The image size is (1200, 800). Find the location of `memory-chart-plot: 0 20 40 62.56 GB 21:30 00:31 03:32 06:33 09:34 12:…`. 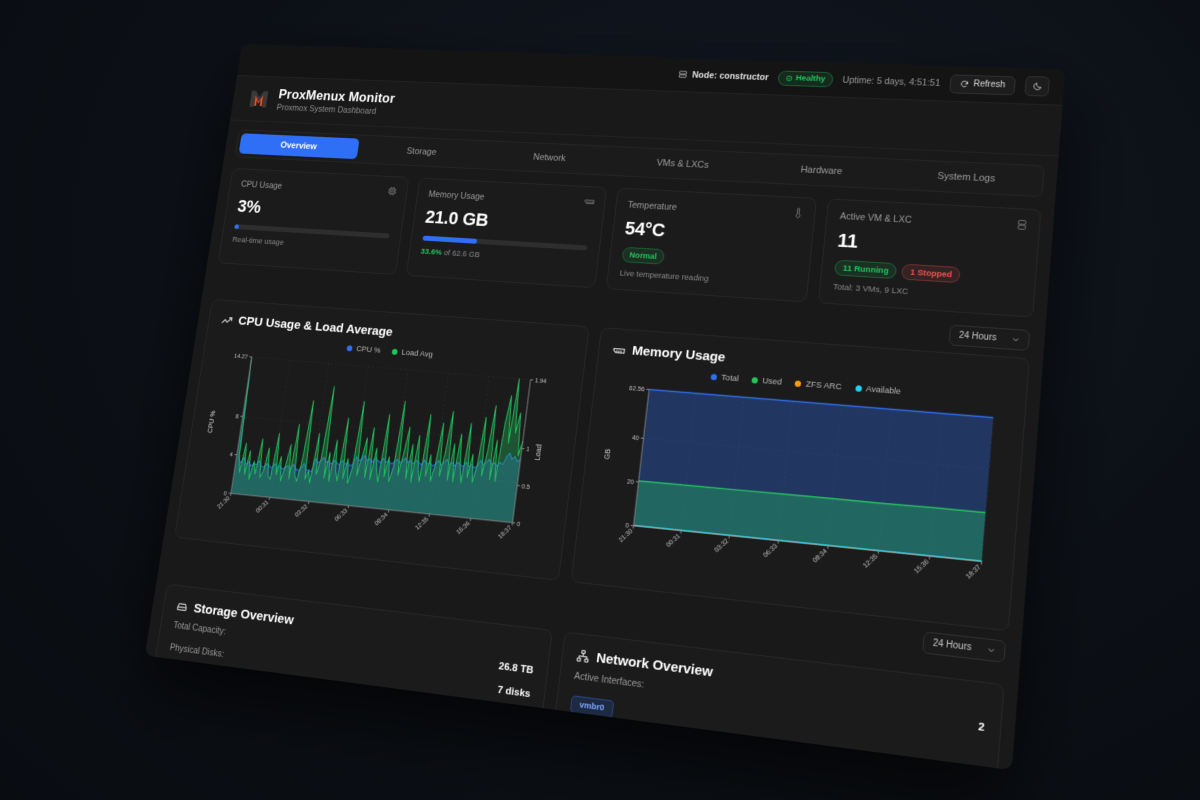

memory-chart-plot: 0 20 40 62.56 GB 21:30 00:31 03:32 06:33 09:34 12:… is located at coordinates (799, 491).